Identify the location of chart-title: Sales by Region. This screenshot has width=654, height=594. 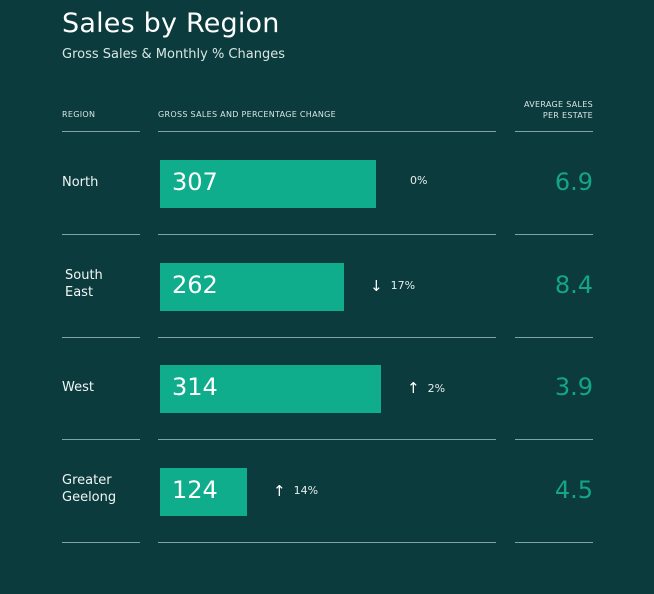
(171, 23).